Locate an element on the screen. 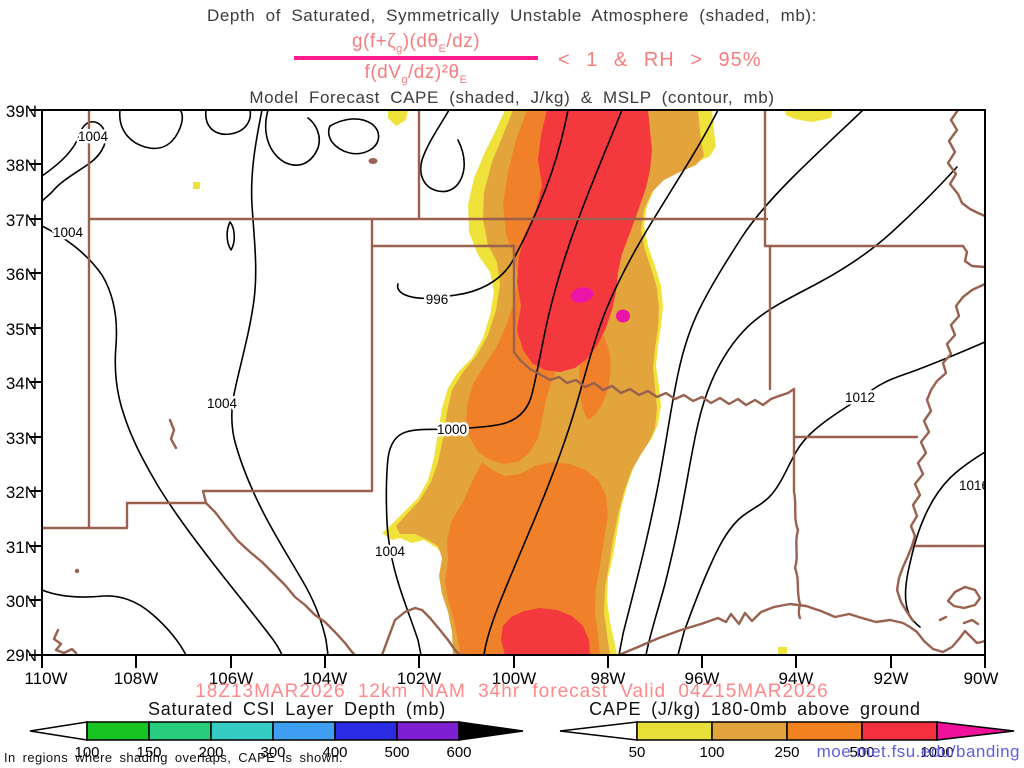 The image size is (1024, 768). svg-text: 90W is located at coordinates (981, 678).